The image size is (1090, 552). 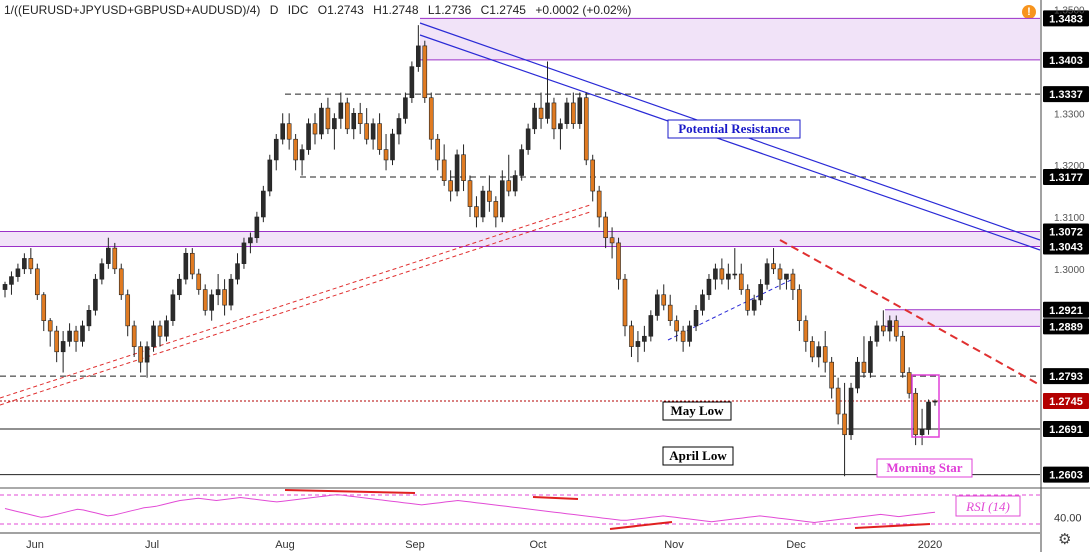 I want to click on warning-icon: !, so click(x=1029, y=12).